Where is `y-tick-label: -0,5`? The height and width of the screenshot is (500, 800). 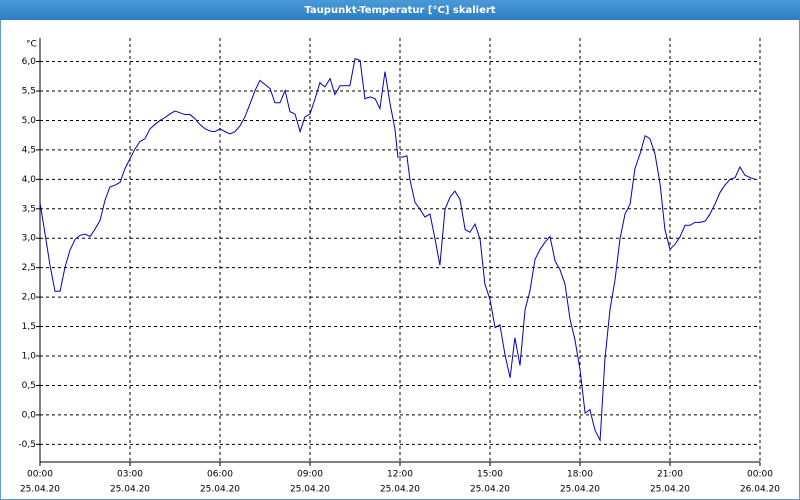
y-tick-label: -0,5 is located at coordinates (27, 445).